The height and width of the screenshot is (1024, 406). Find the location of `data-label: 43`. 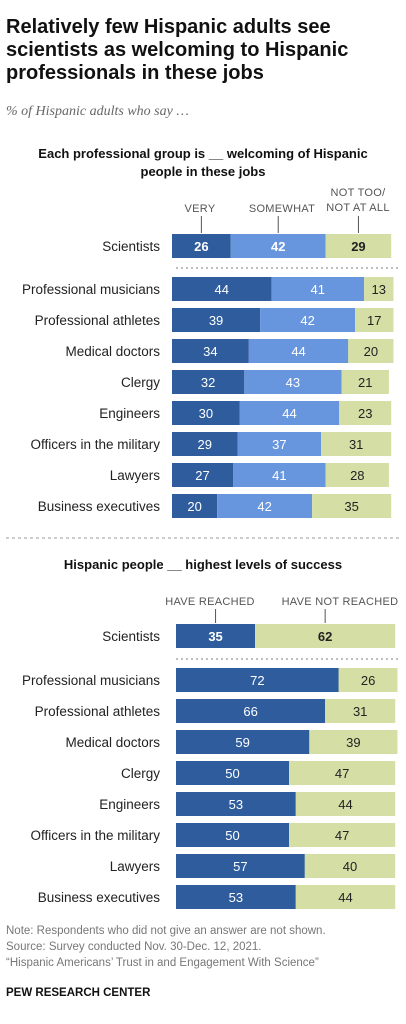

data-label: 43 is located at coordinates (293, 382).